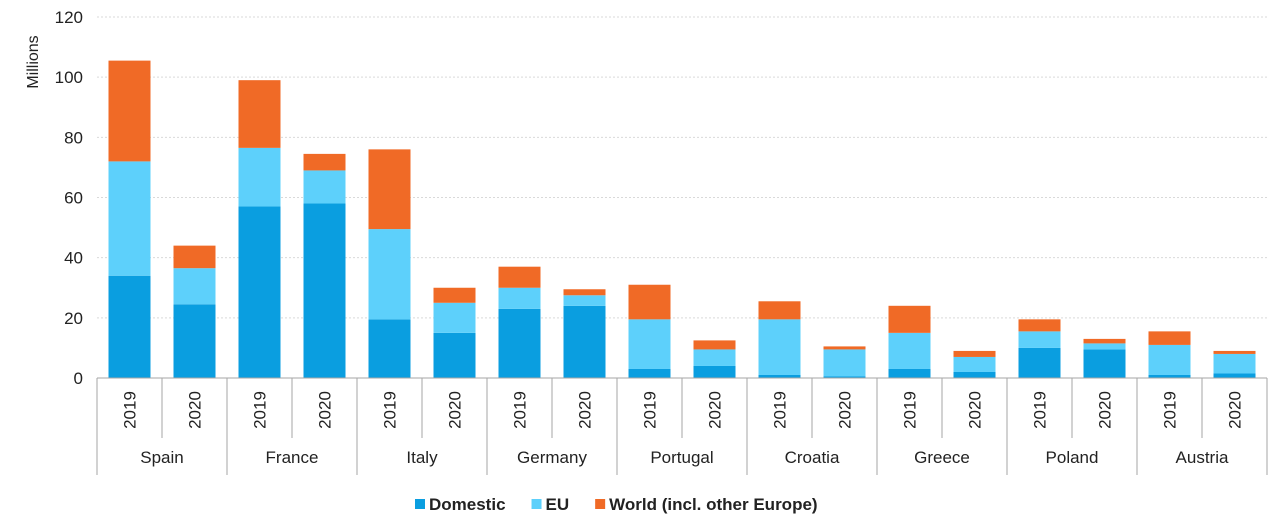 This screenshot has height=522, width=1274. What do you see at coordinates (681, 457) in the screenshot?
I see `group-label-portugal: Portugal` at bounding box center [681, 457].